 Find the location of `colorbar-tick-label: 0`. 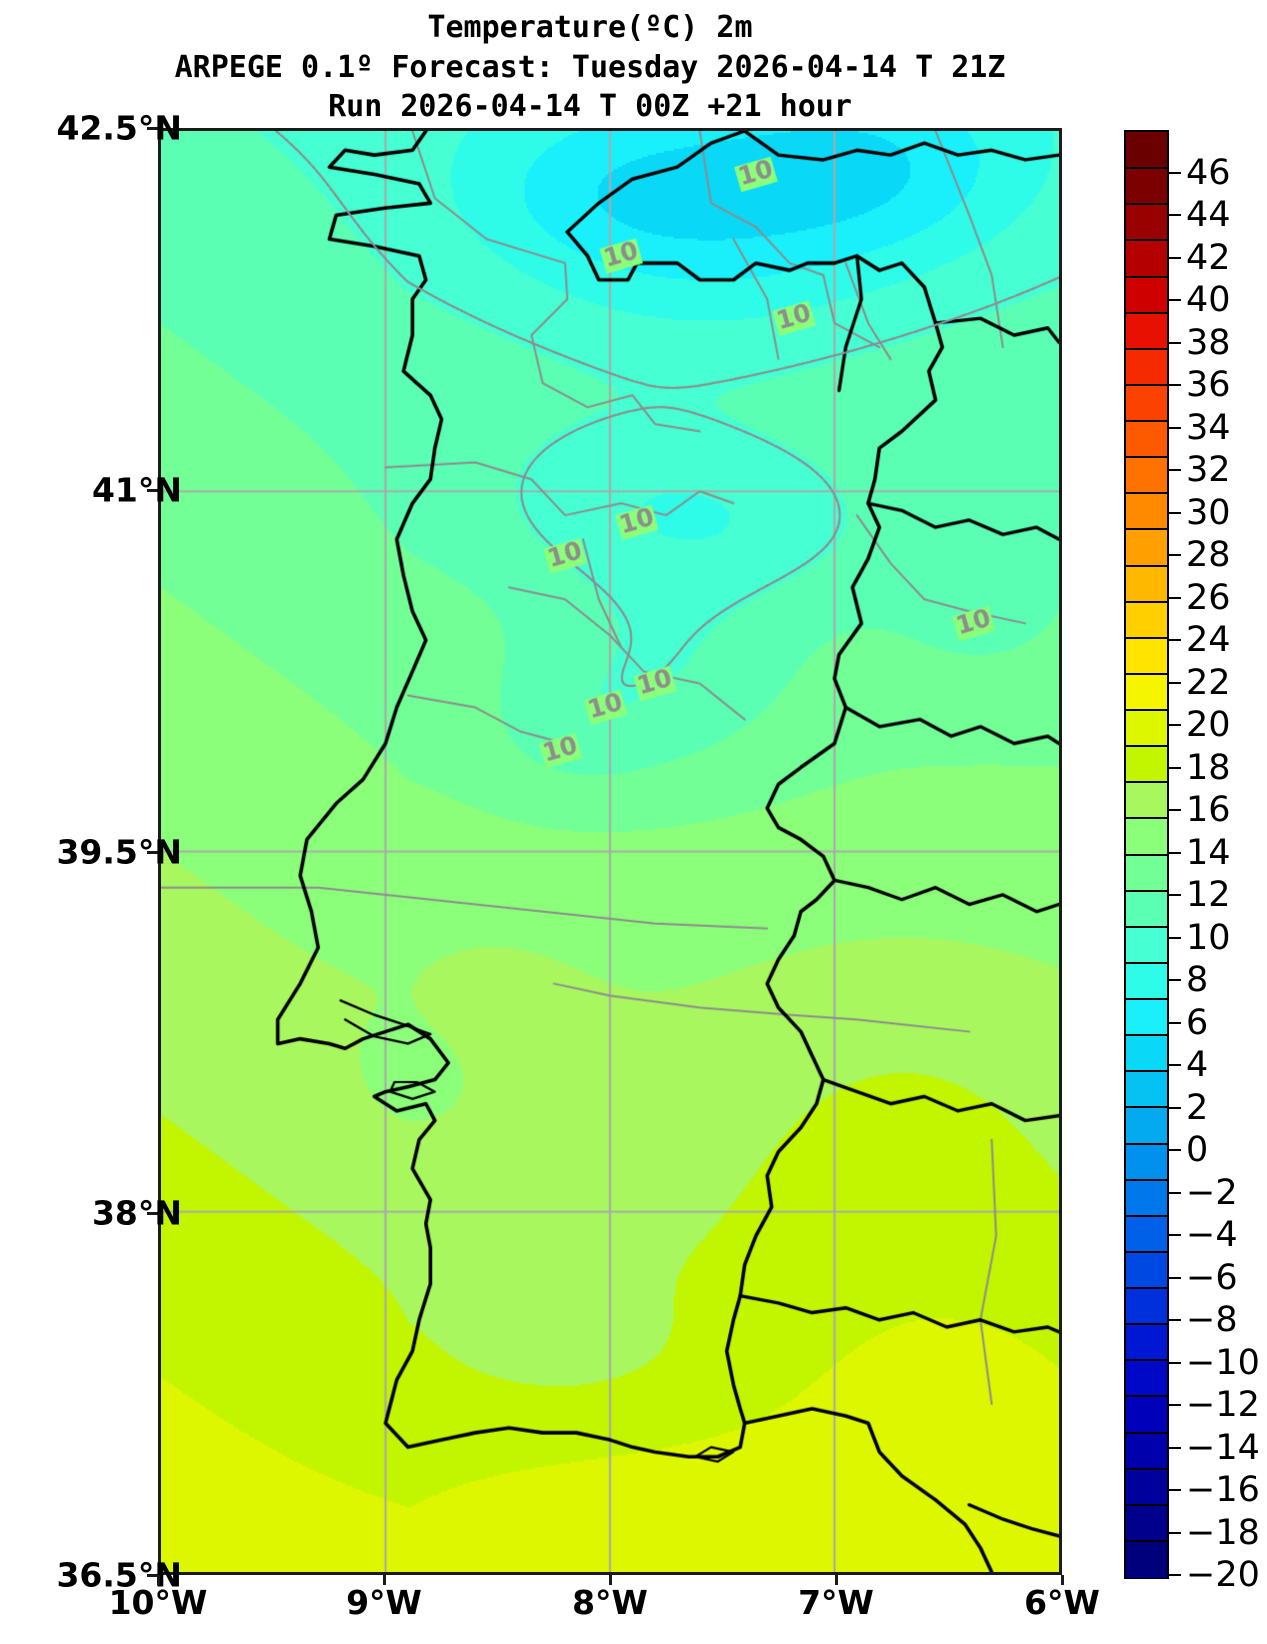

colorbar-tick-label: 0 is located at coordinates (1197, 1150).